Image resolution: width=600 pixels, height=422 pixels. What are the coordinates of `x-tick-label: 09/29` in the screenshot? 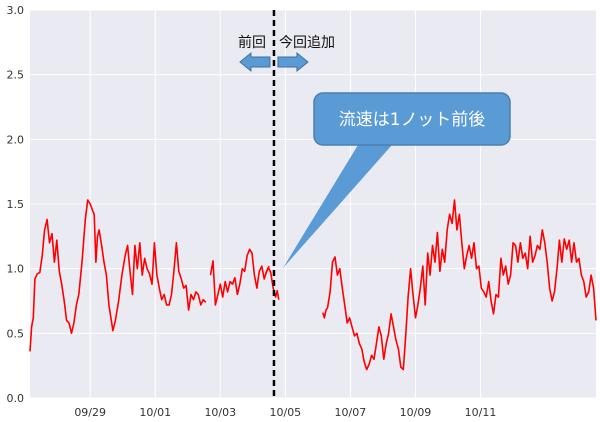 It's located at (90, 412).